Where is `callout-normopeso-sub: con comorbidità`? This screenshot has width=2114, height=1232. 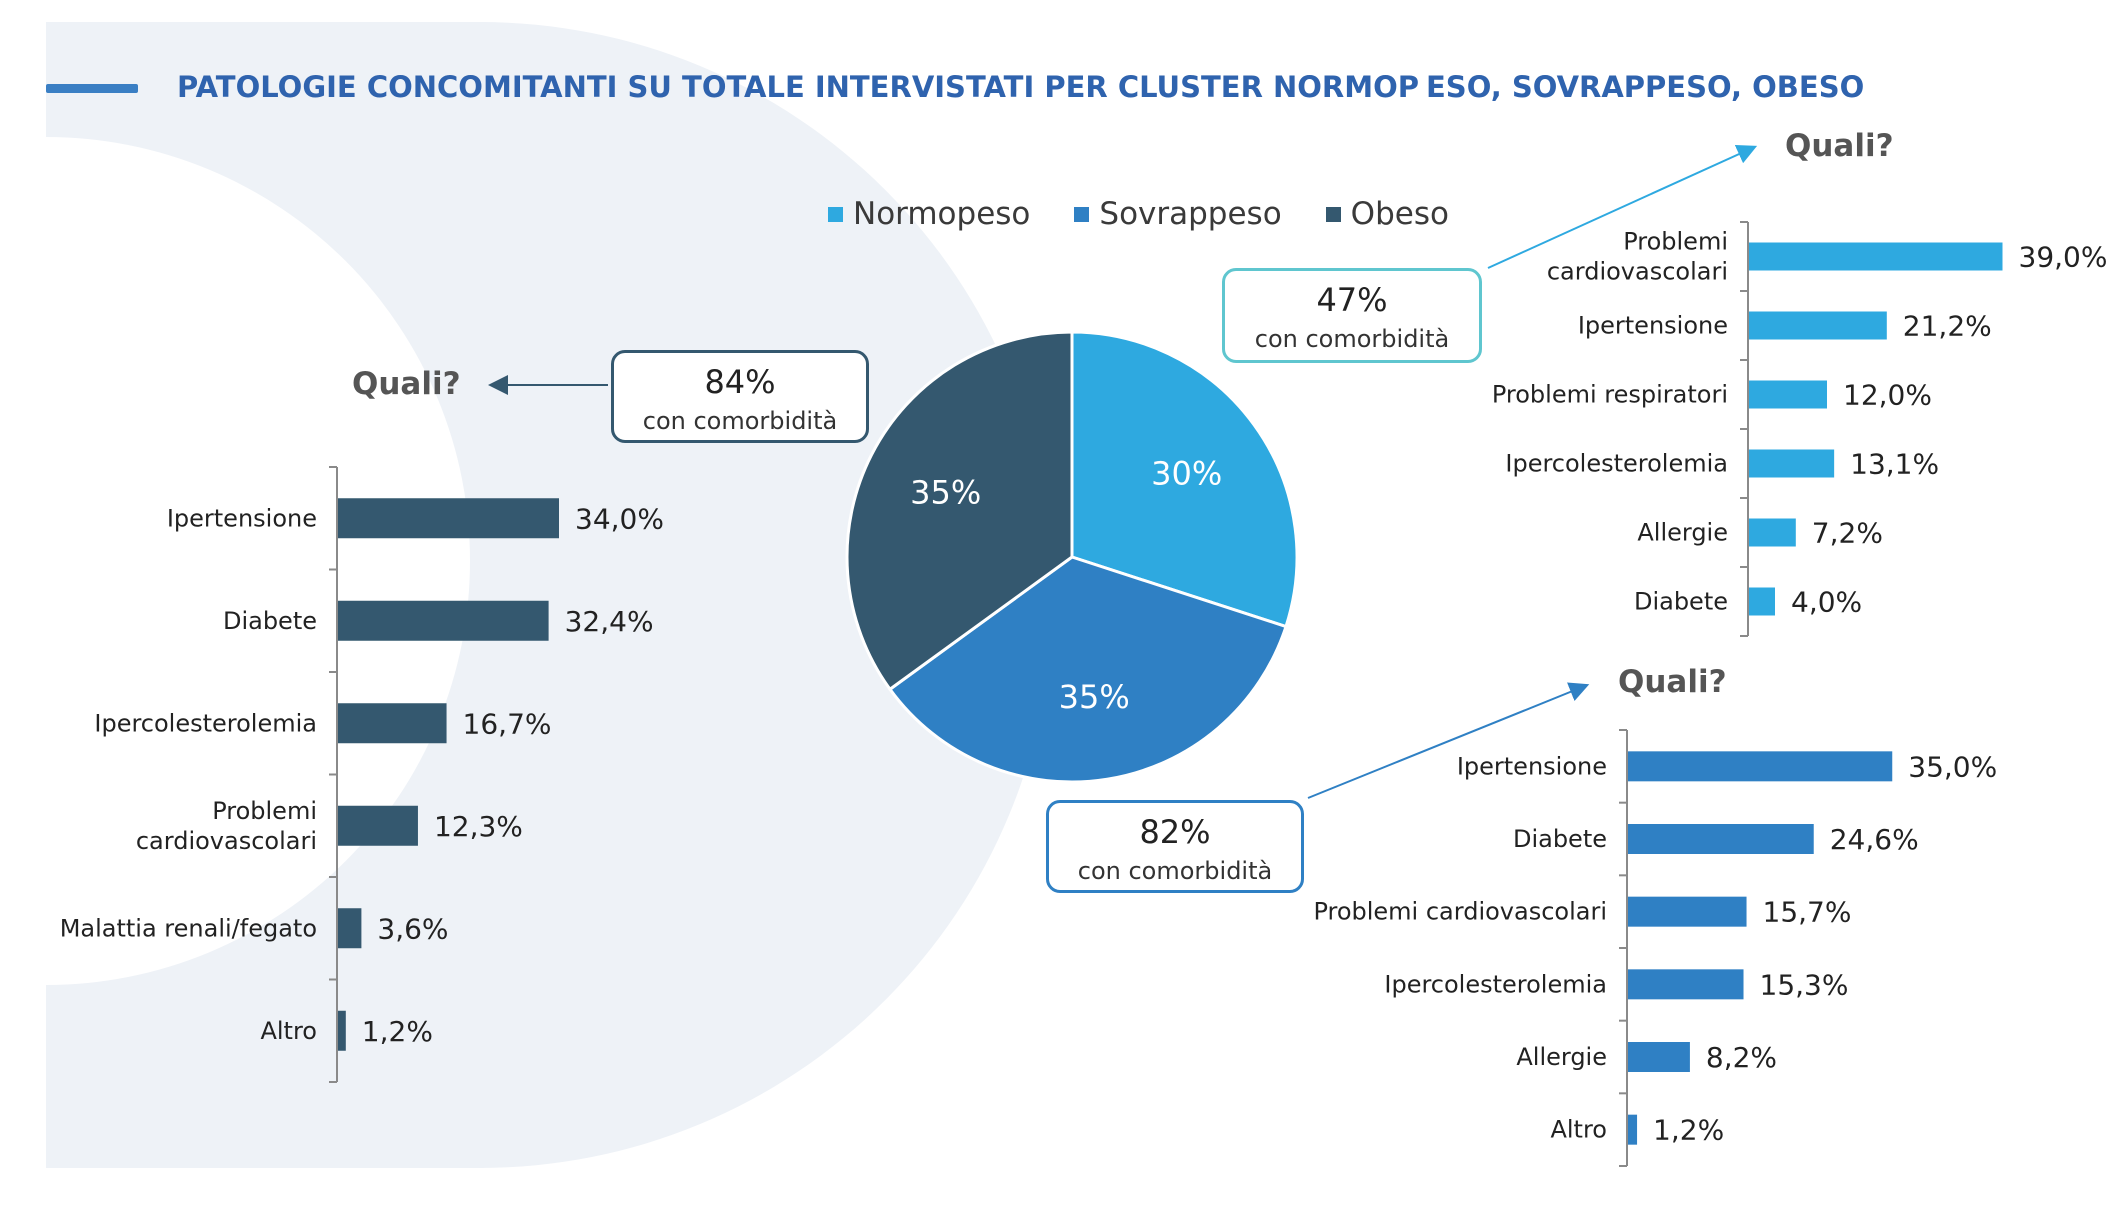 callout-normopeso-sub: con comorbidità is located at coordinates (1352, 339).